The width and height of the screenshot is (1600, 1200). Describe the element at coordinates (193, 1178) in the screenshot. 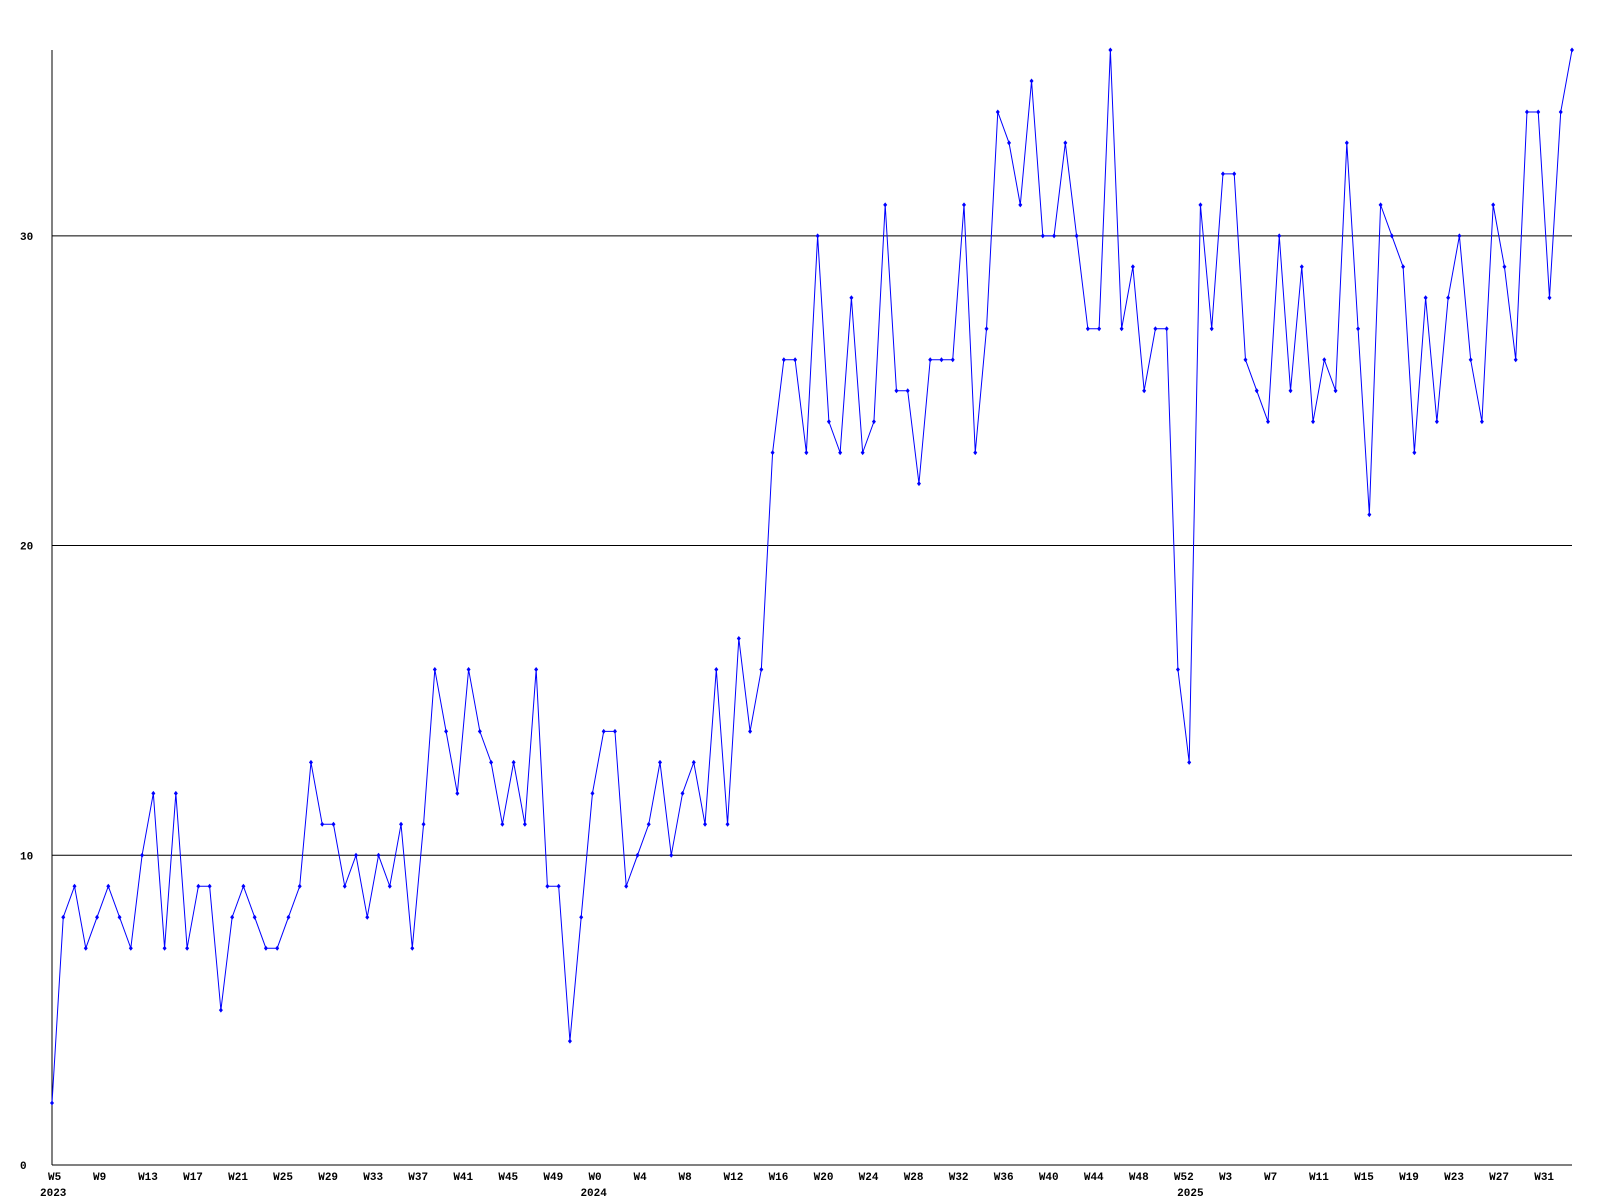

I see `x-tick-label: W17` at that location.